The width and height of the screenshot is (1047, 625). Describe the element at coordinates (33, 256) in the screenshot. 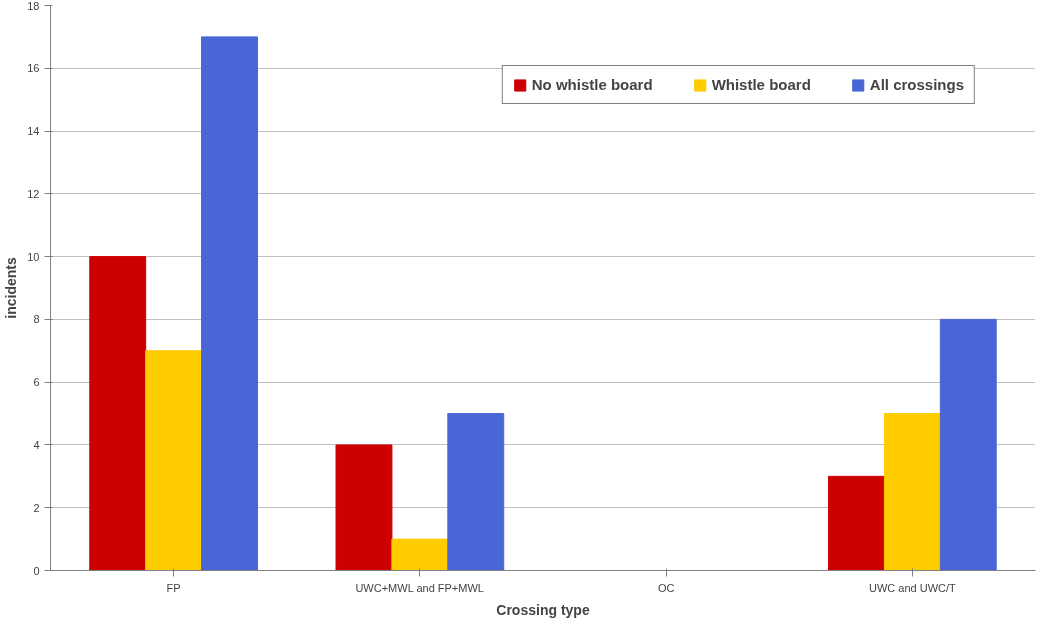

I see `y-tick-label: 10` at that location.